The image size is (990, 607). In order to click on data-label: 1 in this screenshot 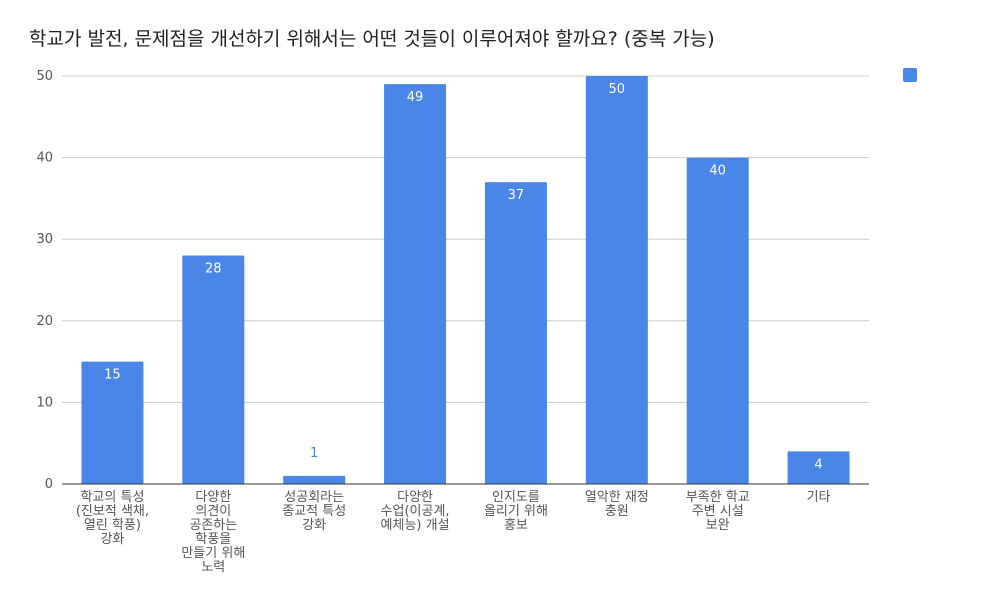, I will do `click(314, 453)`.